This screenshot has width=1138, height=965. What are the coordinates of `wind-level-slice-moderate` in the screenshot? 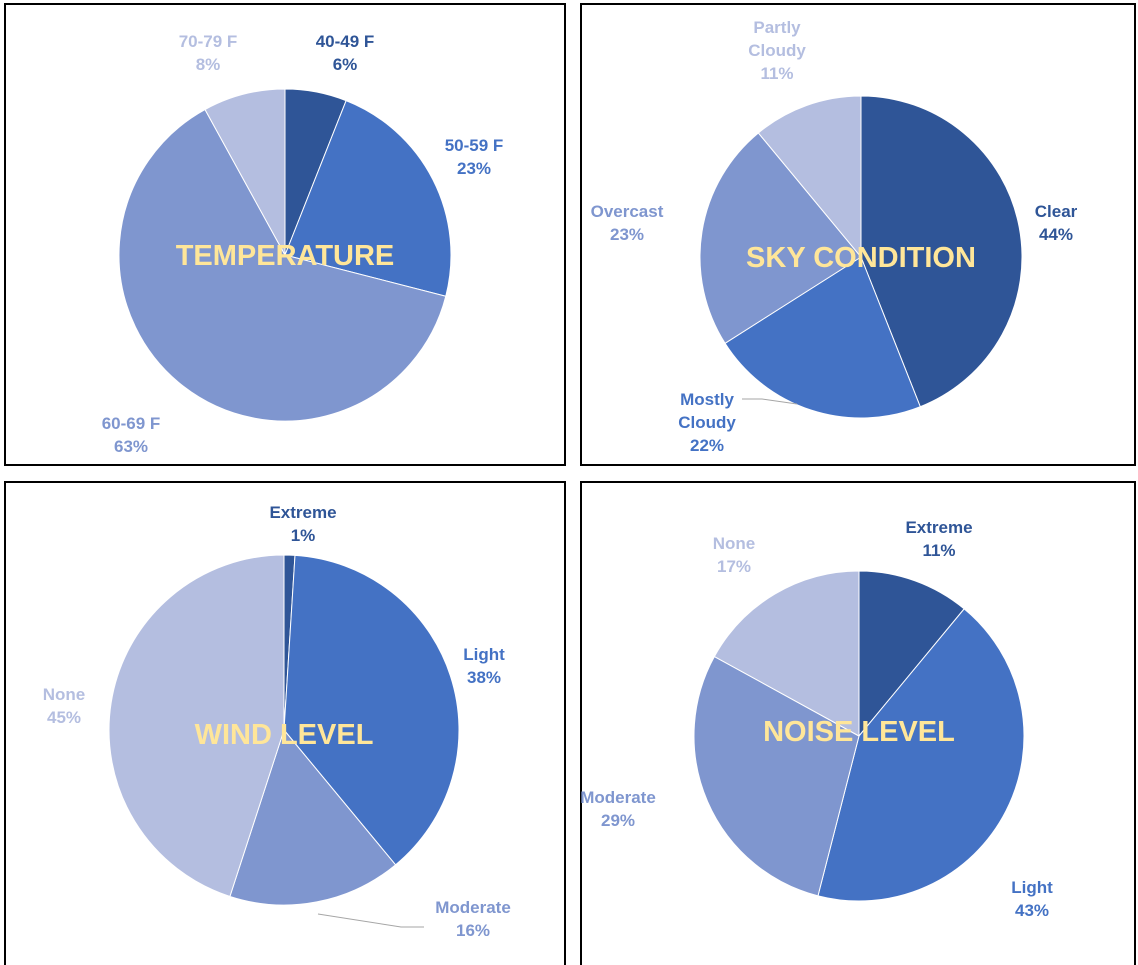 It's located at (313, 817).